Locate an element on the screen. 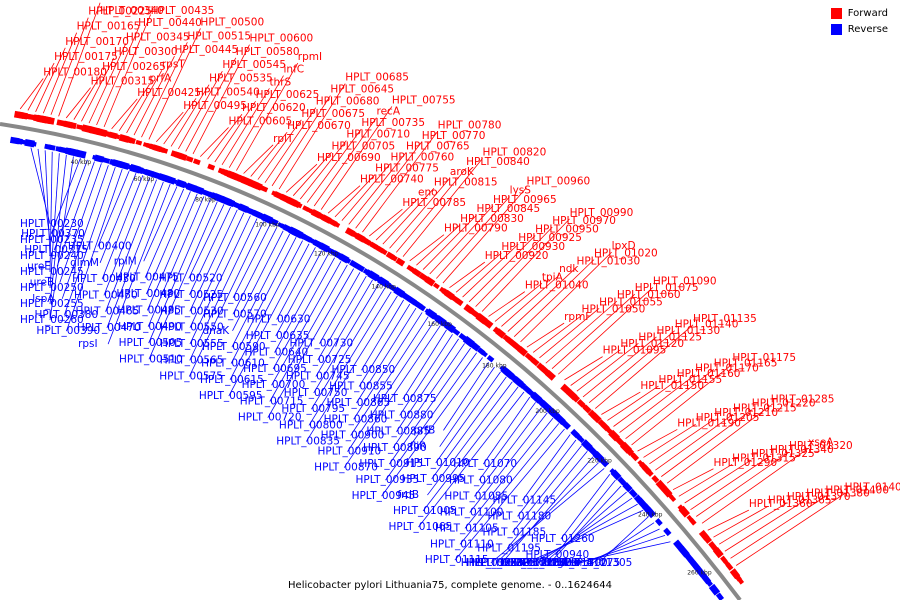 The height and width of the screenshot is (600, 900). forward-gene-label: HPLT_00790 is located at coordinates (476, 229).